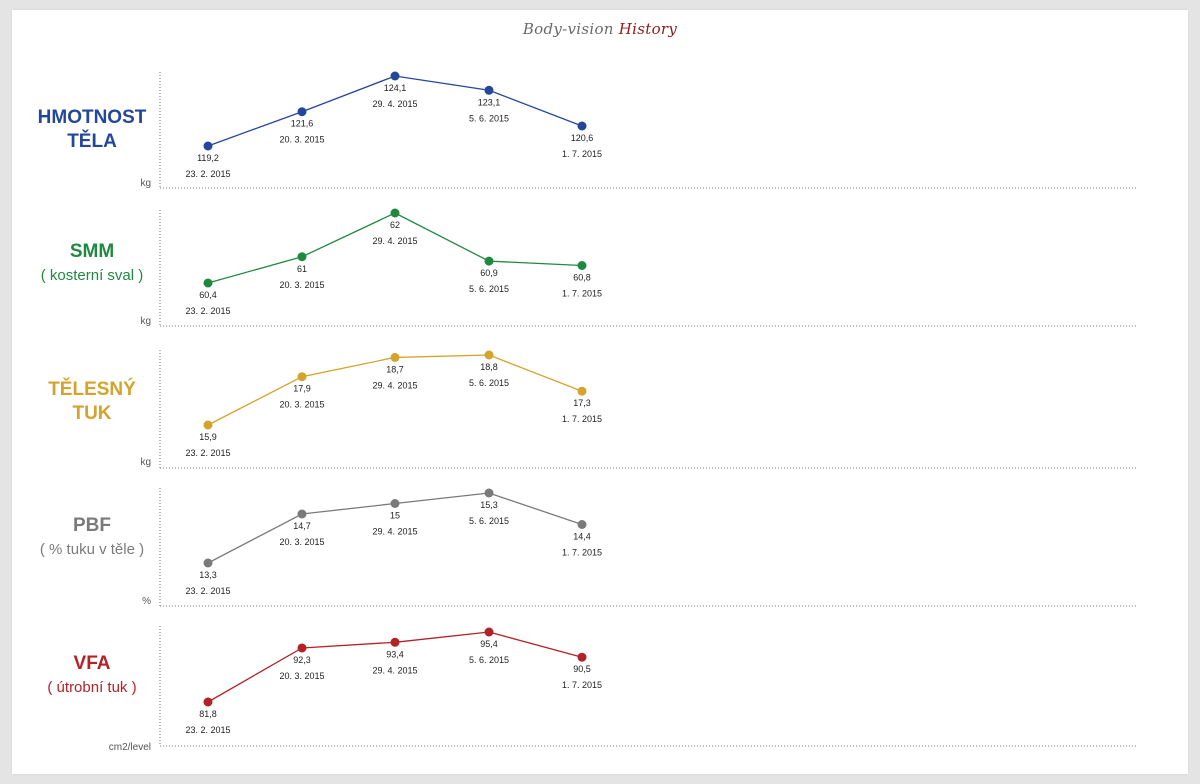 This screenshot has height=784, width=1200. Describe the element at coordinates (92, 676) in the screenshot. I see `label-vfa: VFA ( útrobní tuk )` at that location.